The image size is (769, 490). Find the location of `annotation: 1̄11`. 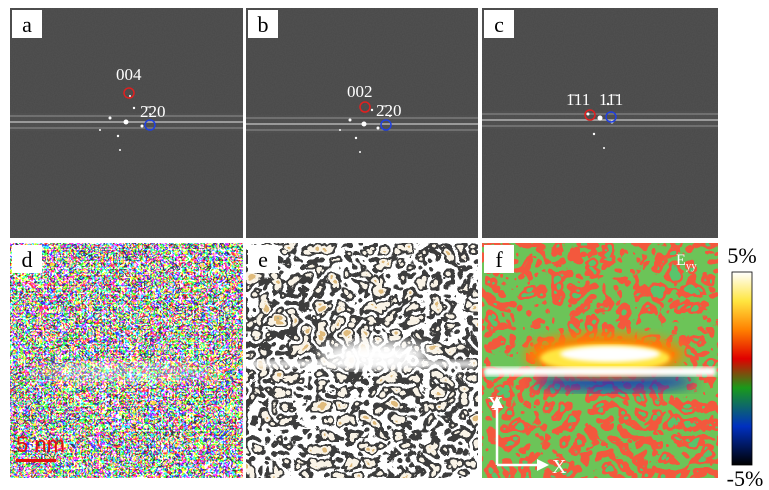

annotation: 1̄11 is located at coordinates (578, 99).